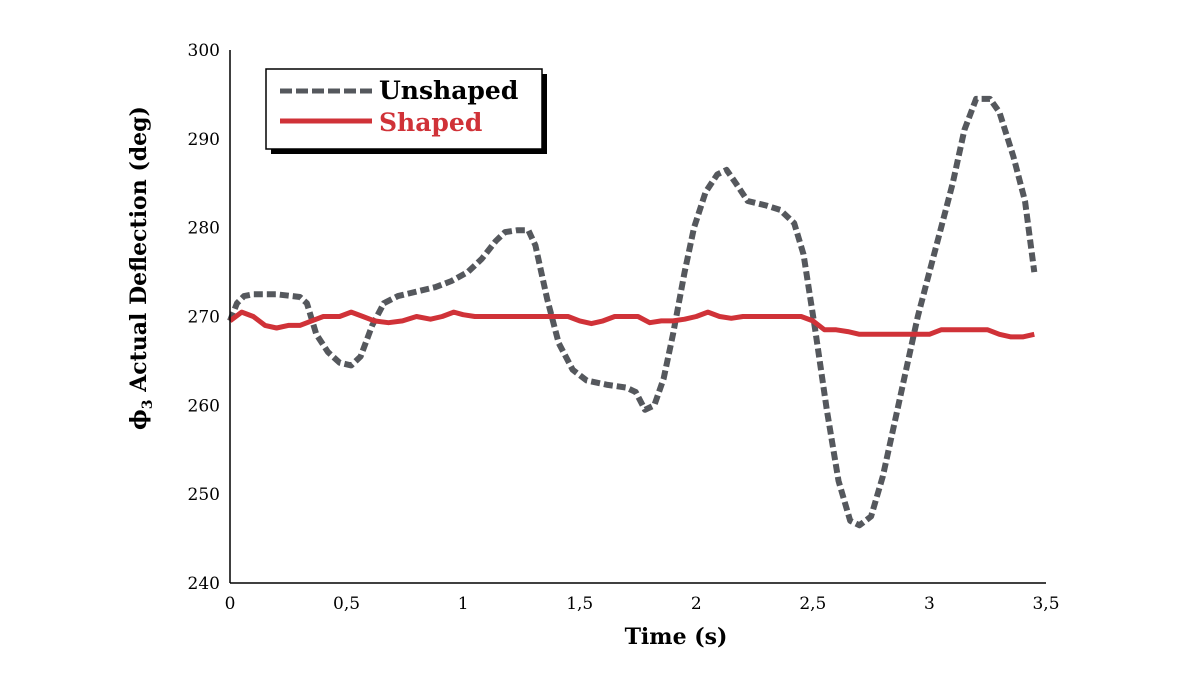 The width and height of the screenshot is (1200, 675). What do you see at coordinates (812, 604) in the screenshot?
I see `x-tick-label: 2,5` at bounding box center [812, 604].